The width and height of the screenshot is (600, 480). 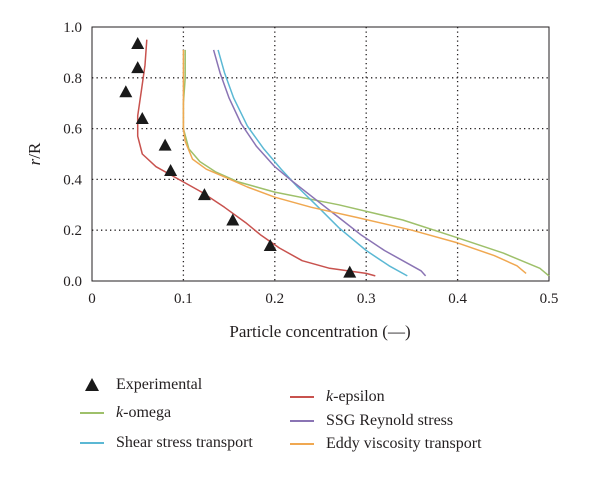 What do you see at coordinates (72, 155) in the screenshot?
I see `y-tick-labels: 0.0 0.2 0.4 0.6 0.8 1.0` at bounding box center [72, 155].